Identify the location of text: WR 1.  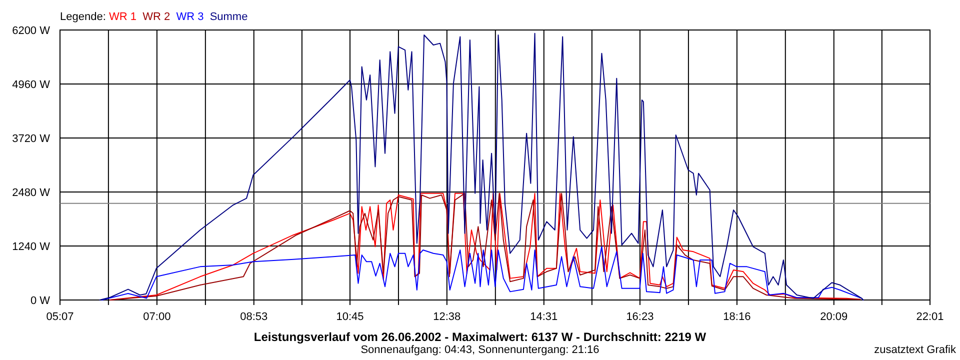
(122, 17).